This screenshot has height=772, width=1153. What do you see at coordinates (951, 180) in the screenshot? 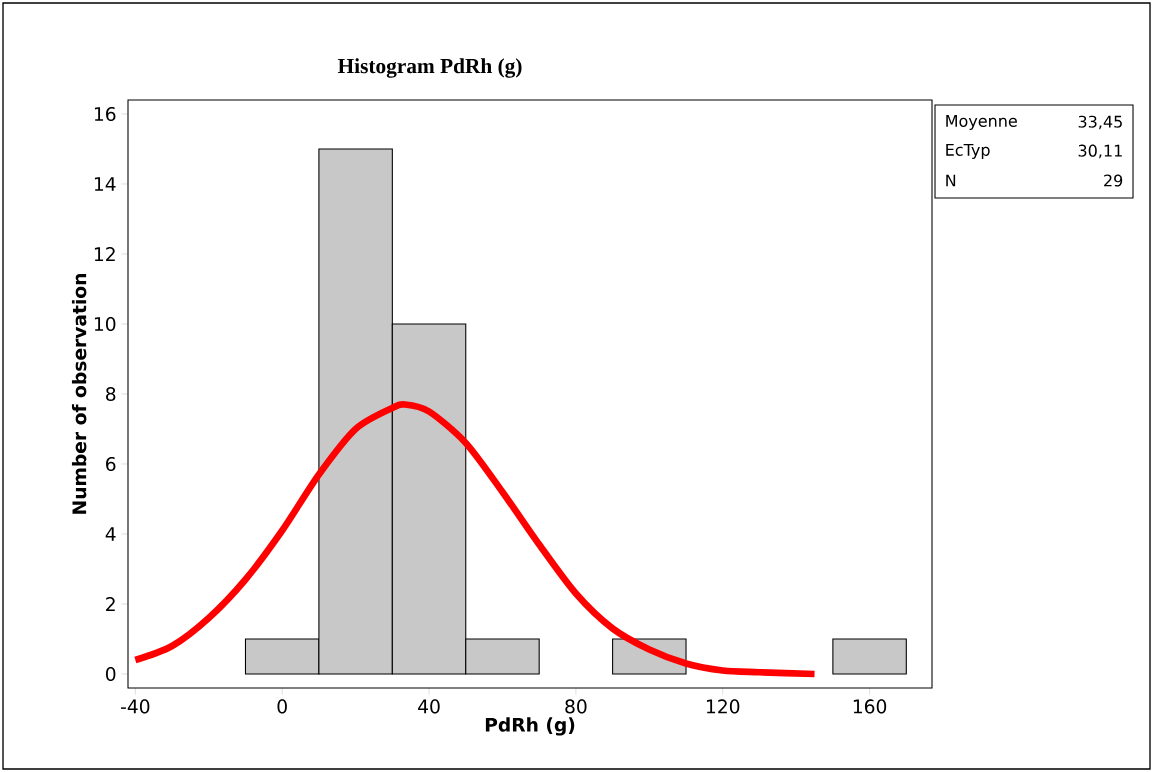
I see `text: N` at bounding box center [951, 180].